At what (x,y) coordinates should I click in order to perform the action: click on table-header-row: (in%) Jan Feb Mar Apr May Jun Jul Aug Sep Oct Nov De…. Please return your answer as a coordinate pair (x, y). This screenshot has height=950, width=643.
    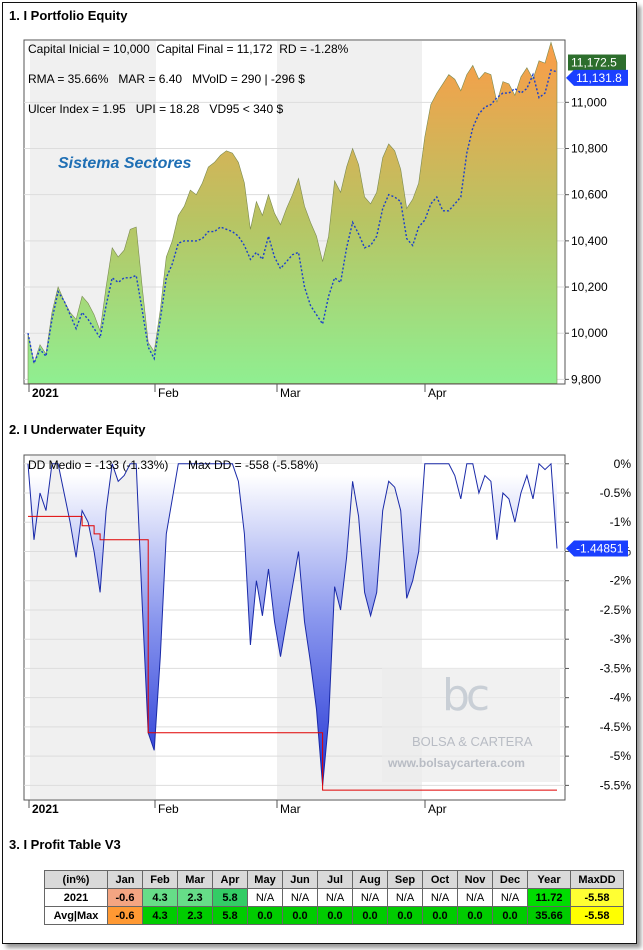
    Looking at the image, I should click on (334, 879).